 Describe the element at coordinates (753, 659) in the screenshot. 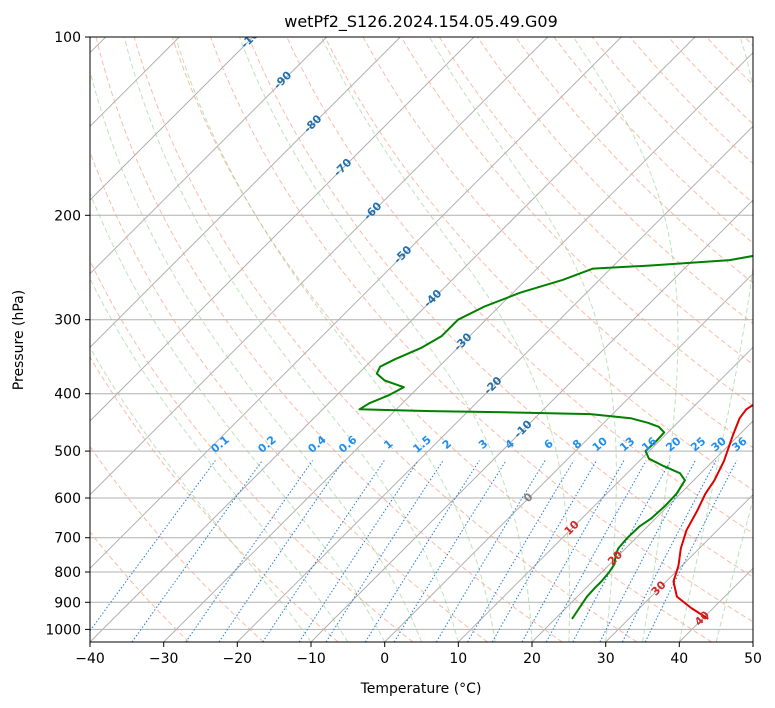

I see `x-tick-label: 50` at that location.